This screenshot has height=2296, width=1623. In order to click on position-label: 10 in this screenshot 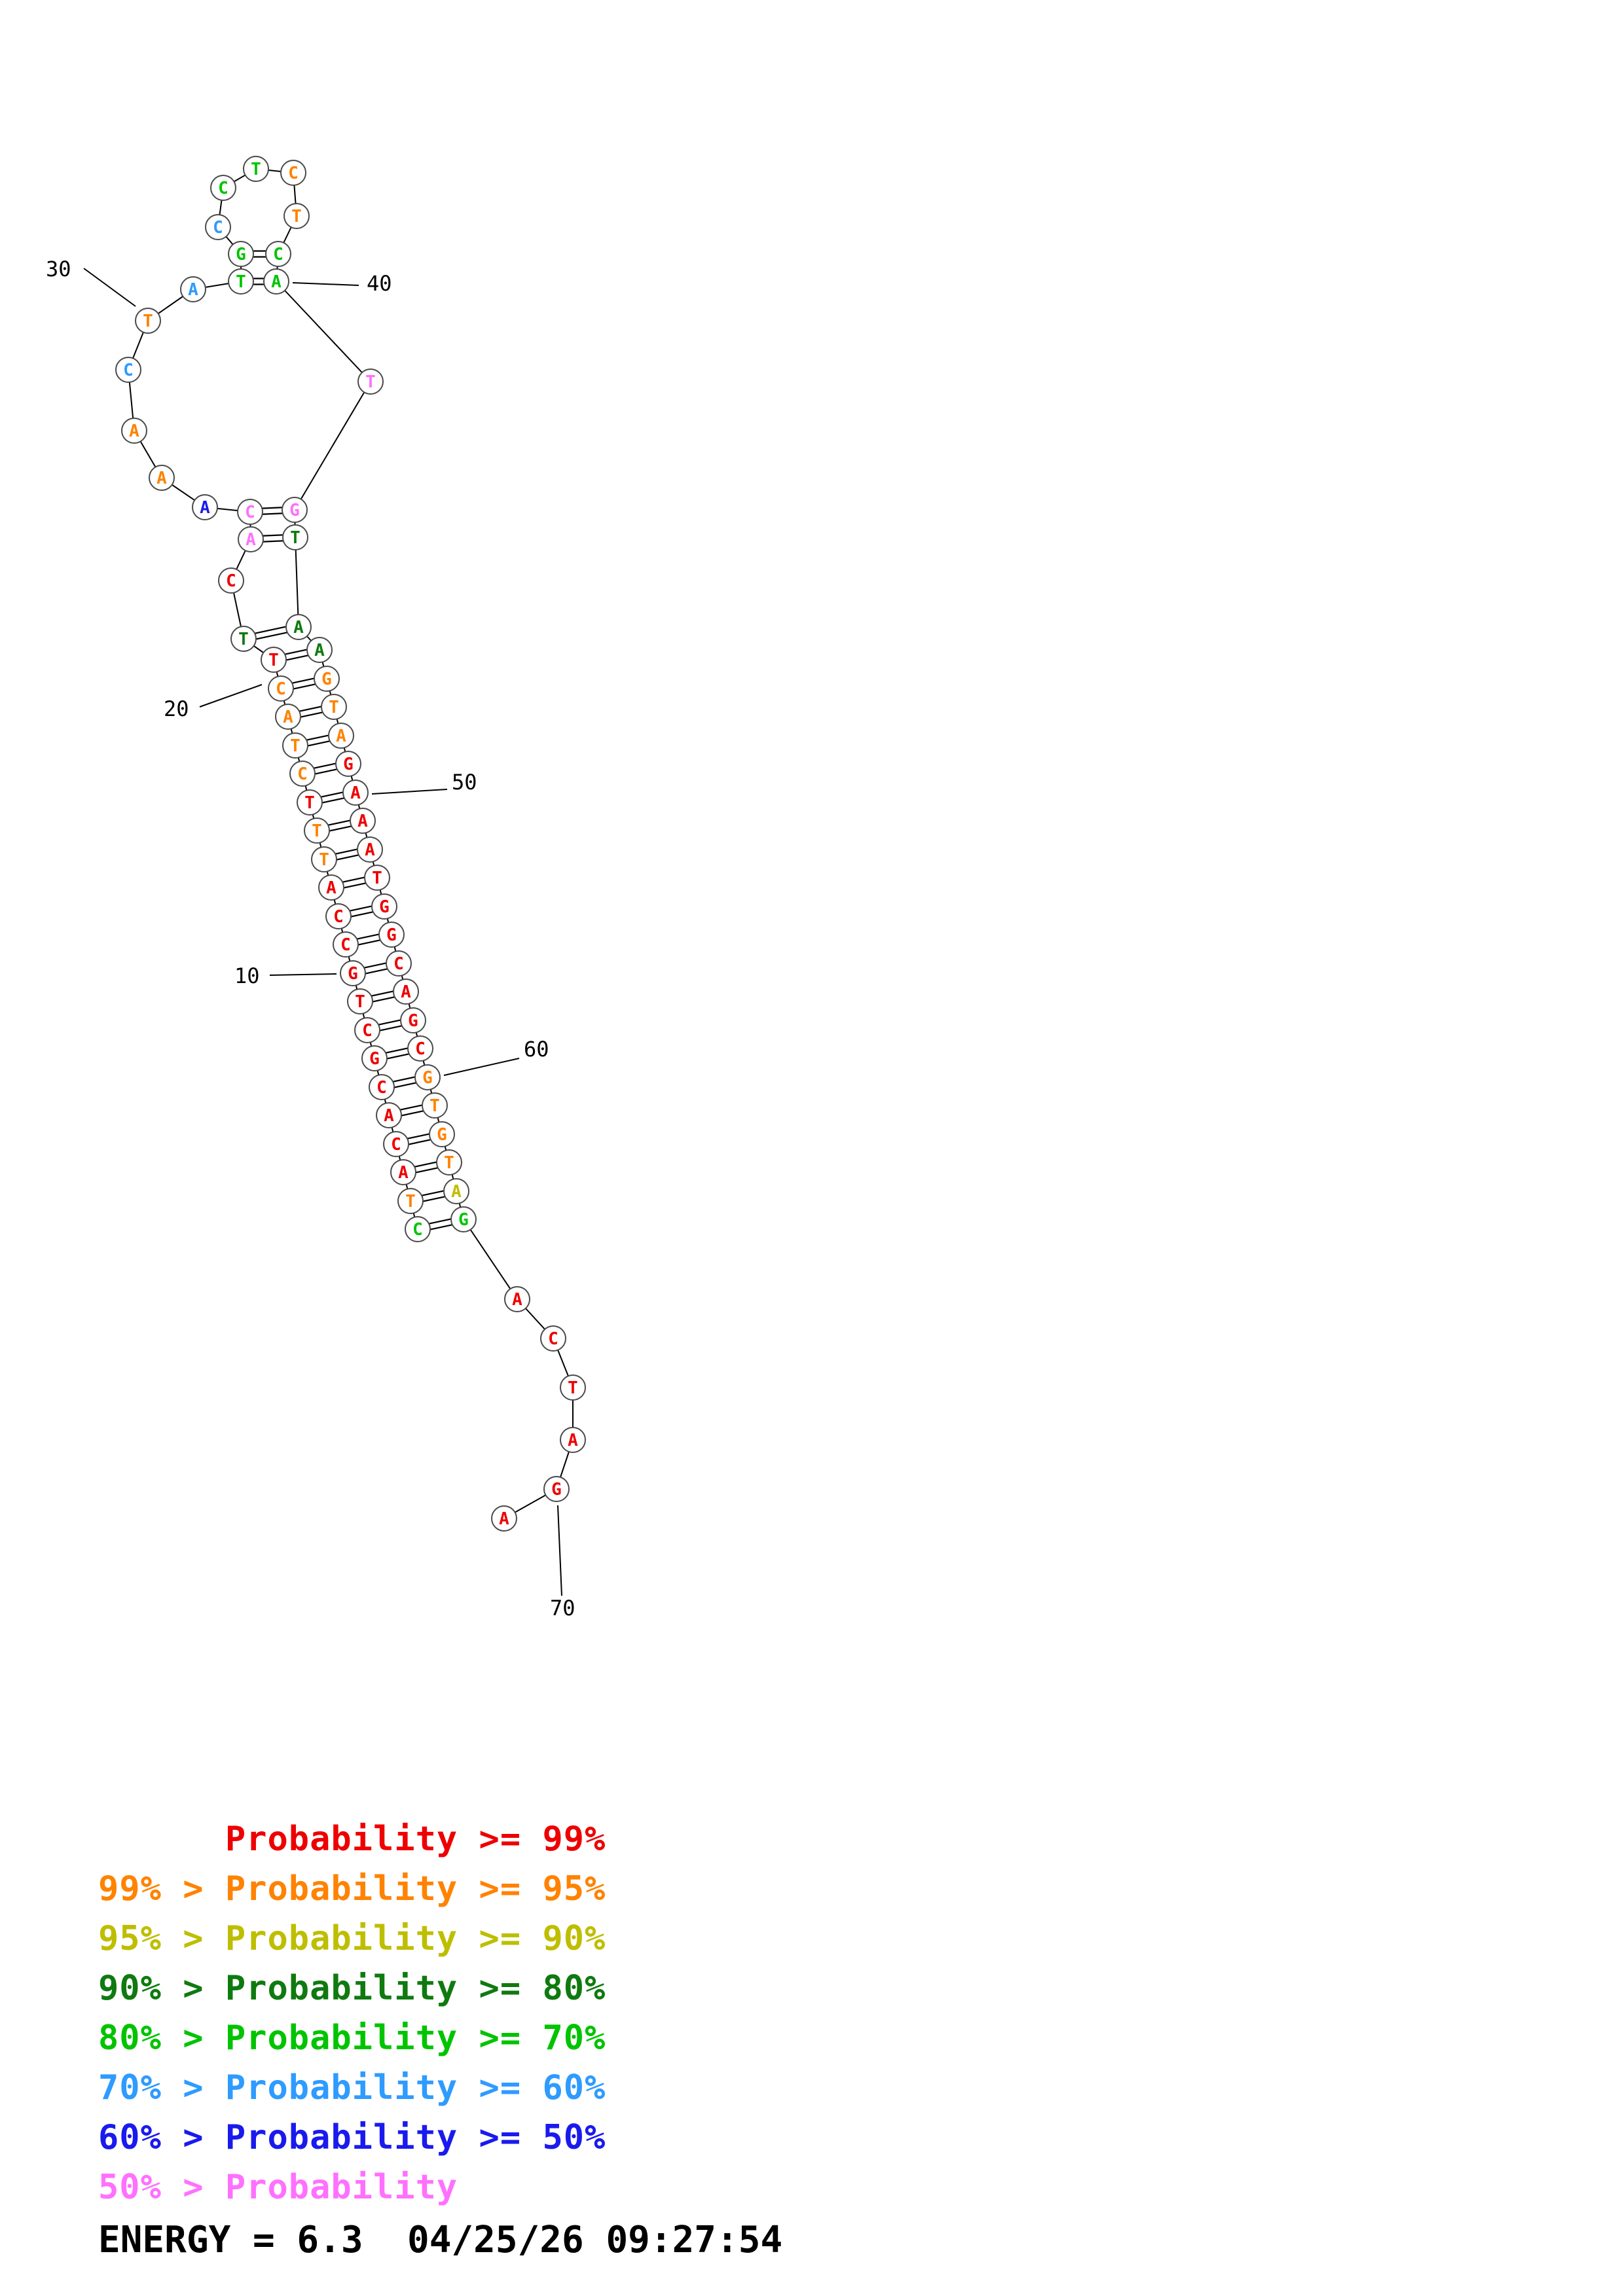, I will do `click(247, 975)`.